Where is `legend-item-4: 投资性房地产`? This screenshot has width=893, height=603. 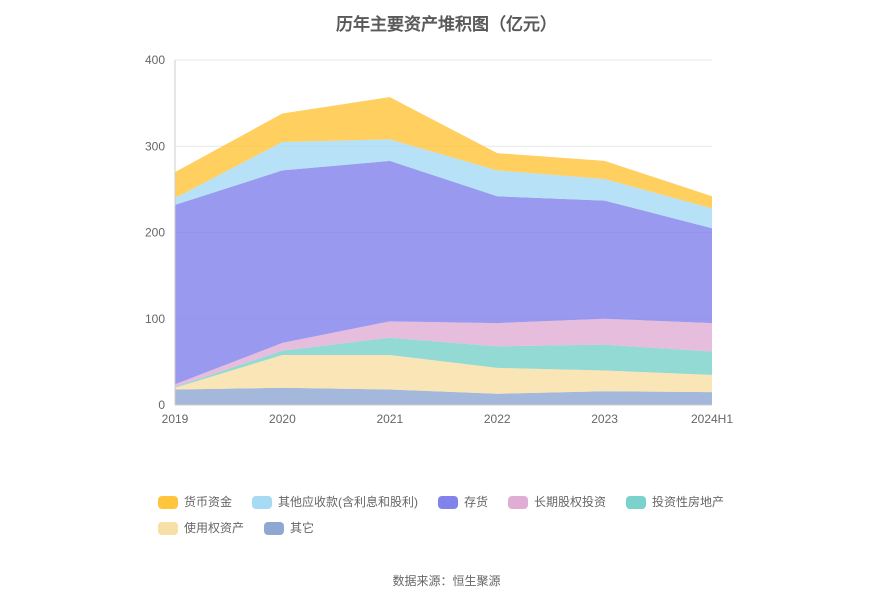
legend-item-4: 投资性房地产 is located at coordinates (675, 502).